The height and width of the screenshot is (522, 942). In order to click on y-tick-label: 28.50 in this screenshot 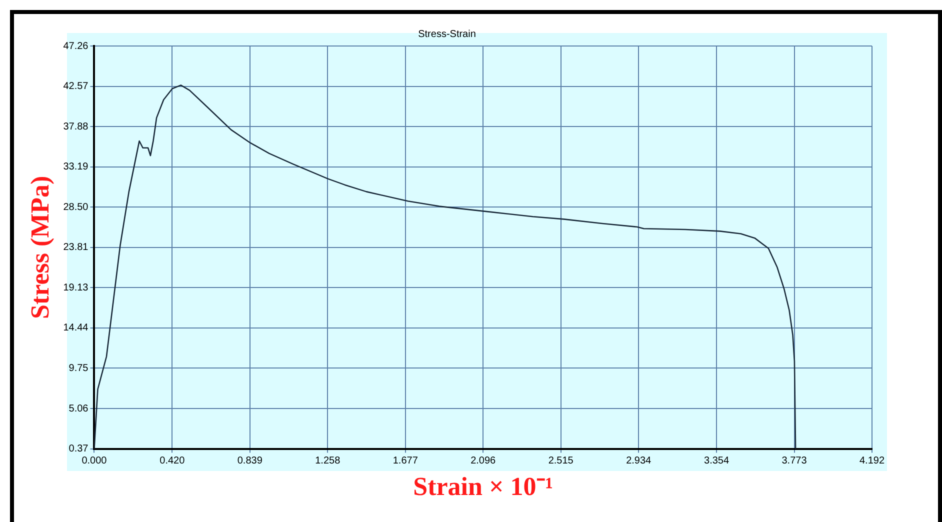, I will do `click(76, 207)`.